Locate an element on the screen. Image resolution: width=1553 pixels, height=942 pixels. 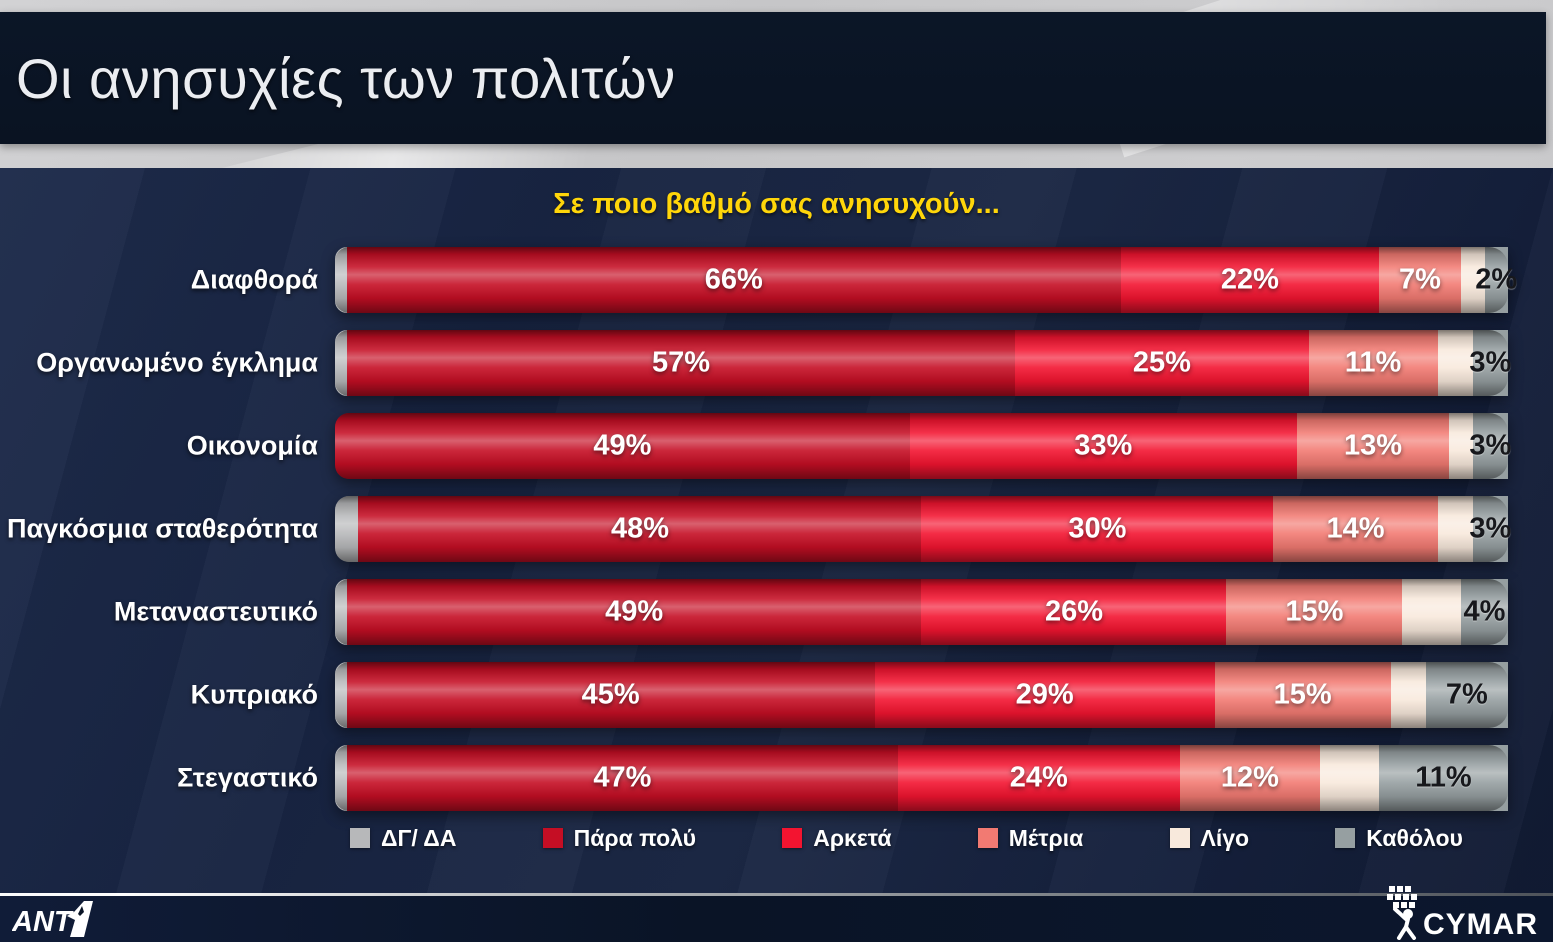
value-label: 15% is located at coordinates (1314, 611).